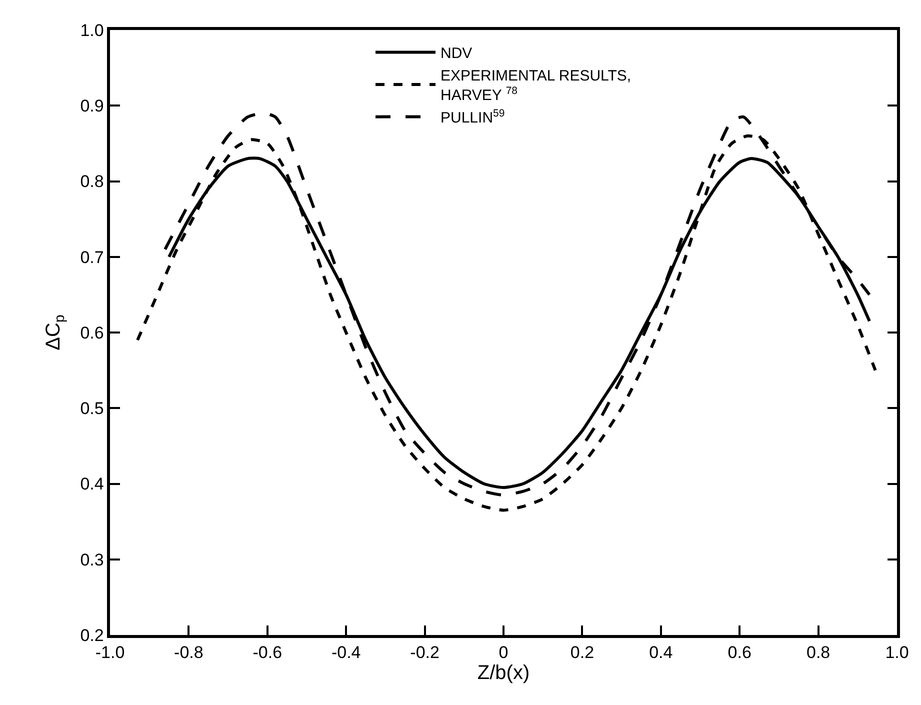 This screenshot has height=705, width=921. What do you see at coordinates (582, 652) in the screenshot?
I see `x-tick-label: 0.2` at bounding box center [582, 652].